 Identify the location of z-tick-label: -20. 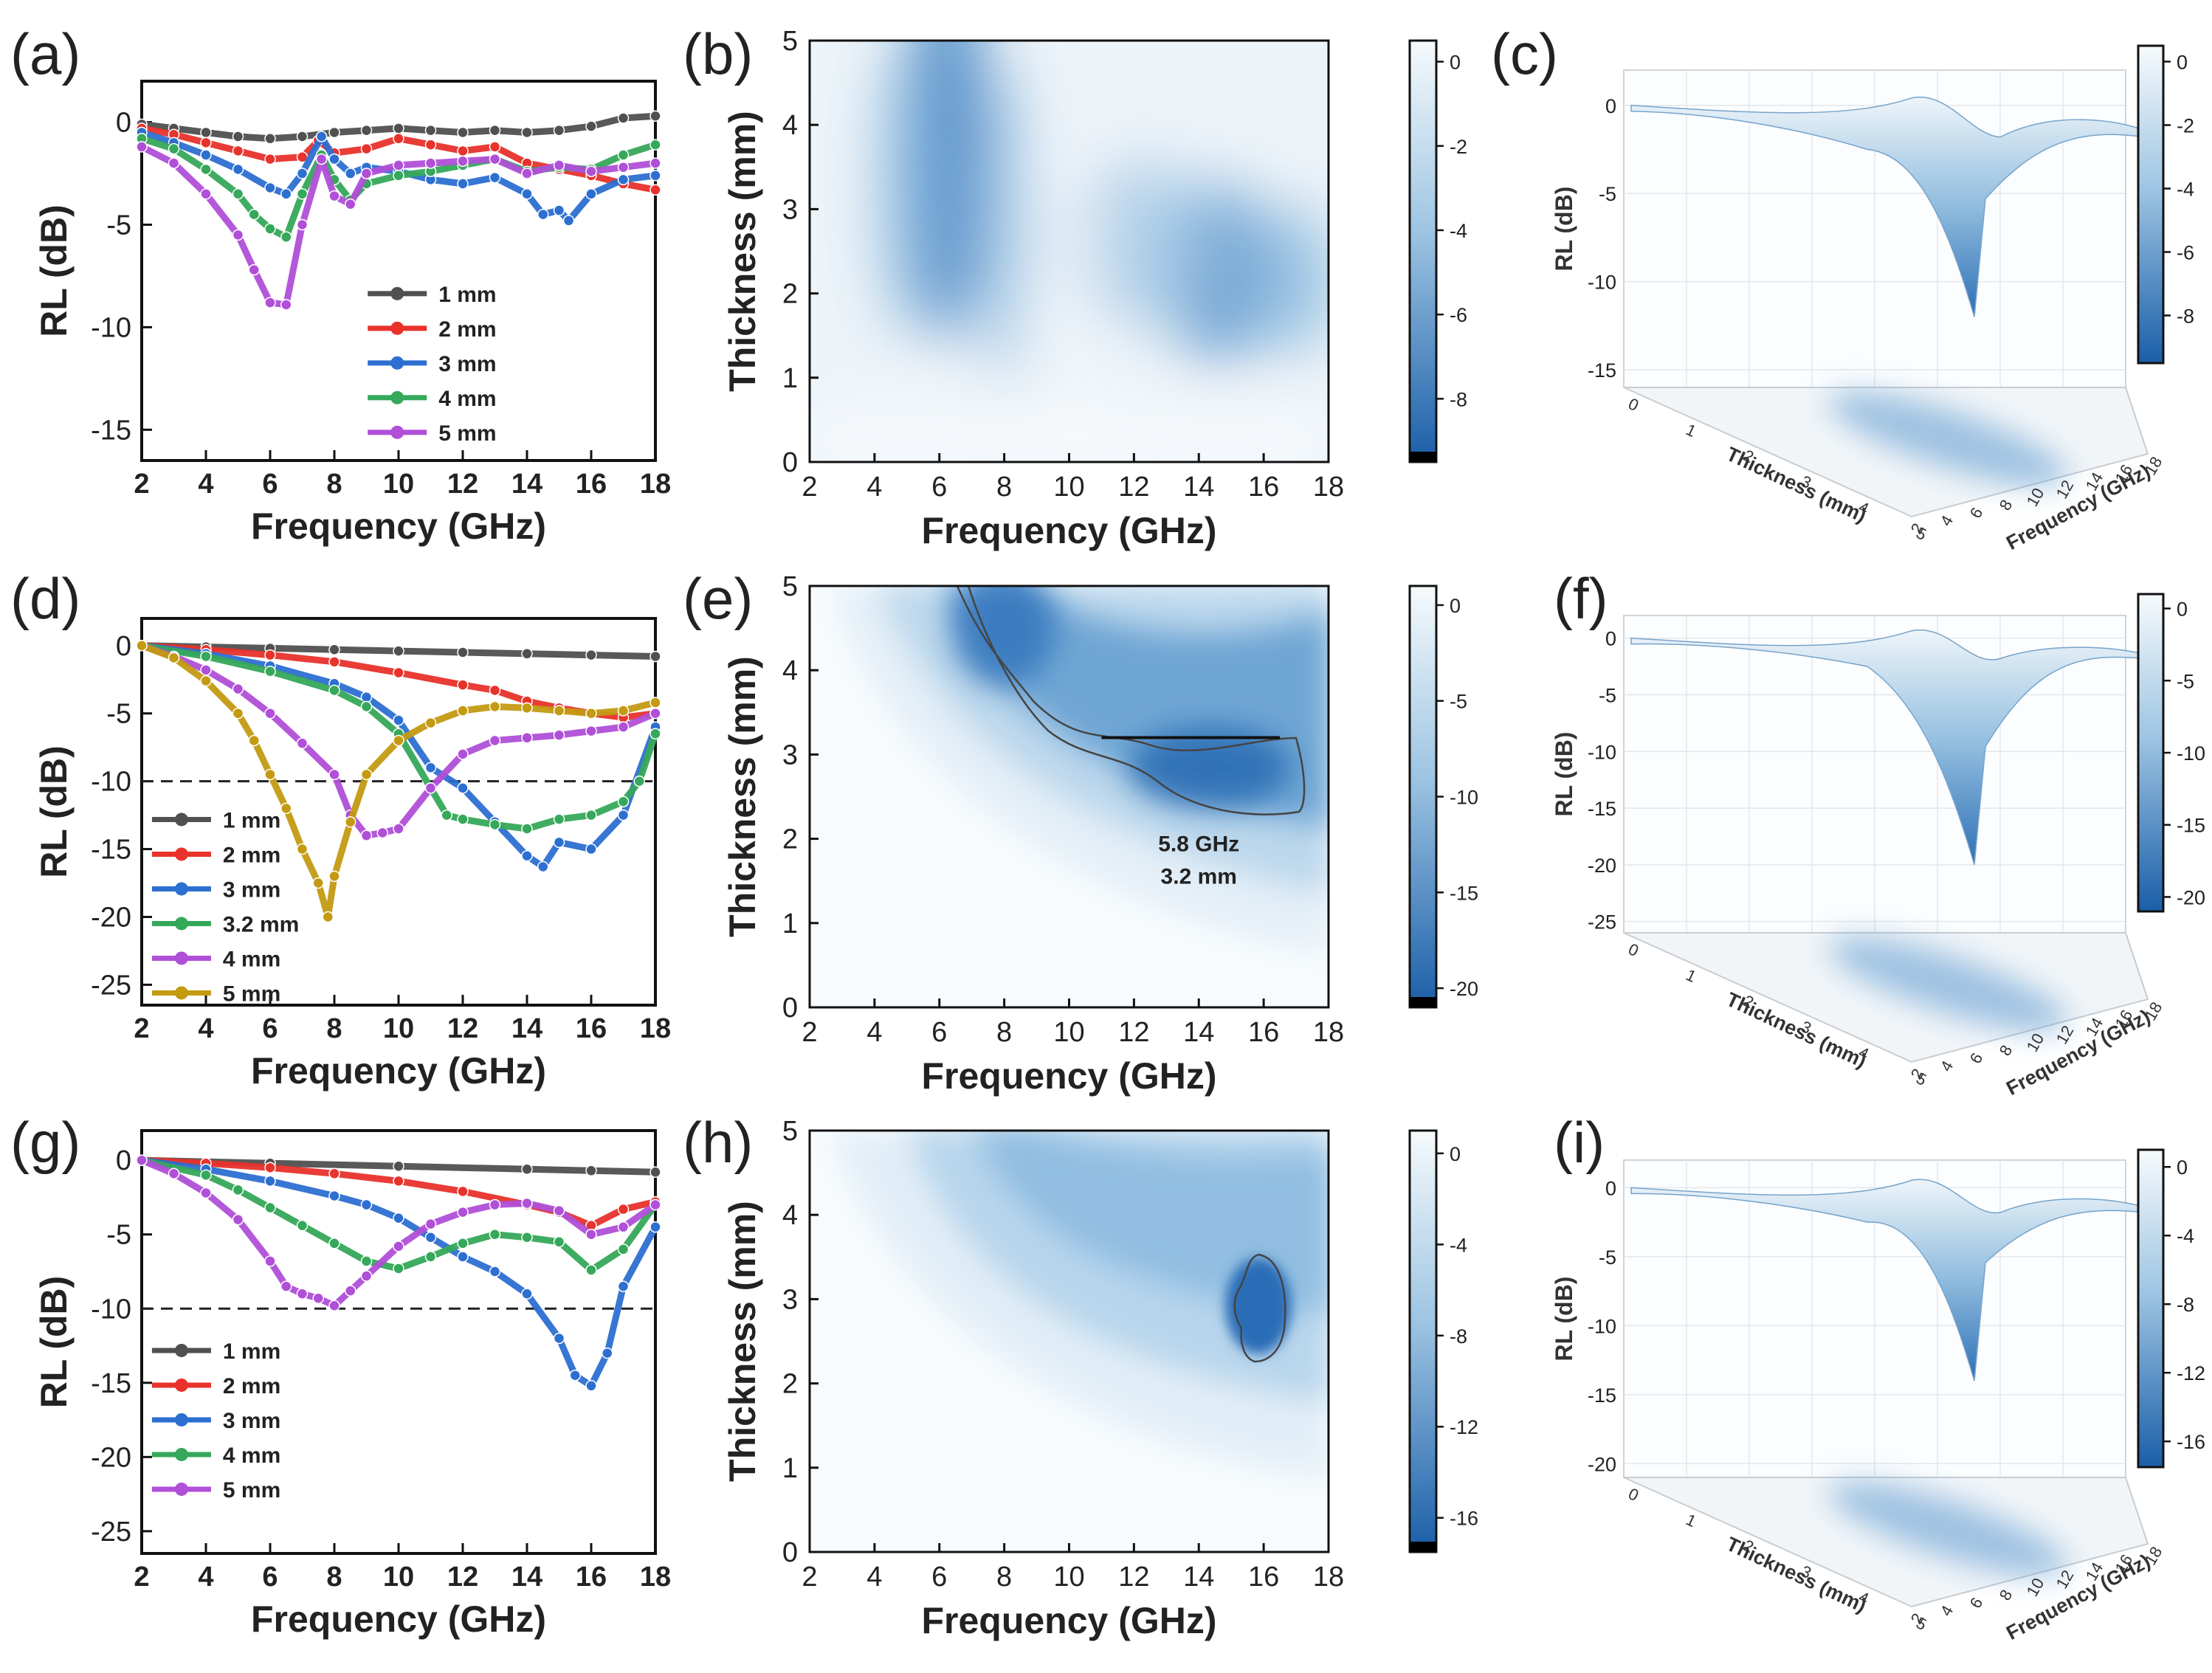
(1602, 866).